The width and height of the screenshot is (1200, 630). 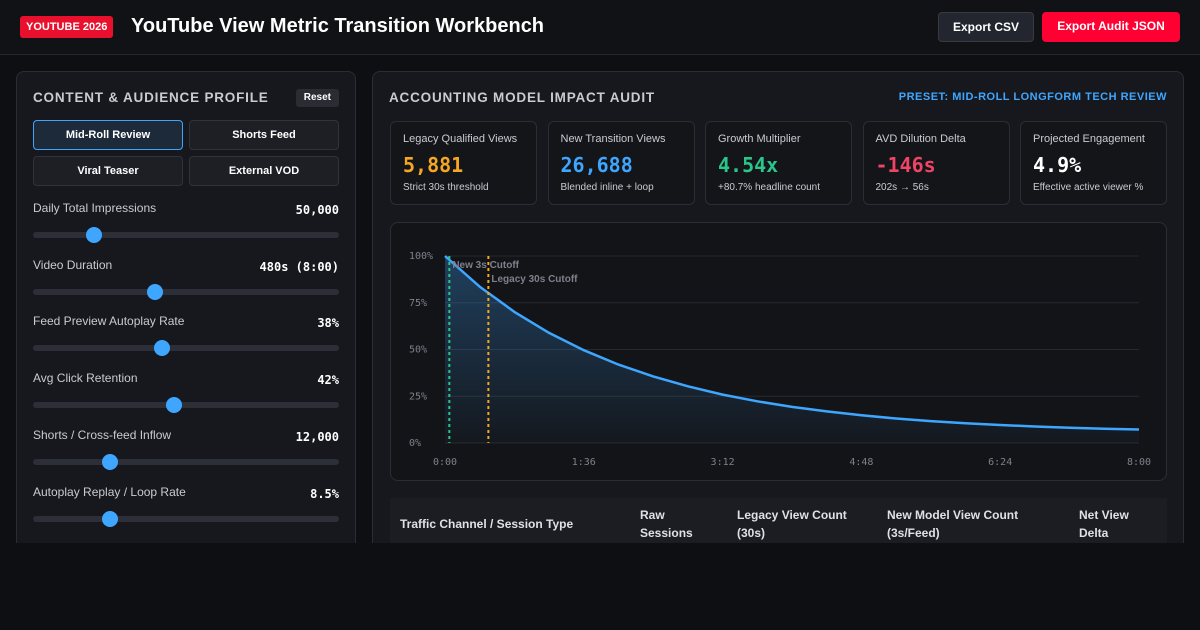 I want to click on panel-title: CONTENT & AUDIENCE PROFILE, so click(x=151, y=97).